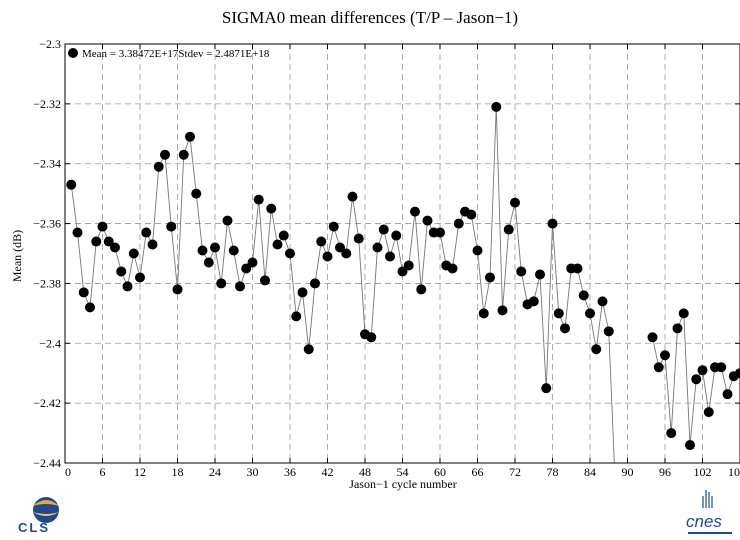  What do you see at coordinates (370, 17) in the screenshot?
I see `chart-title: SIGMA0 mean differences (T/P – Jason−1)` at bounding box center [370, 17].